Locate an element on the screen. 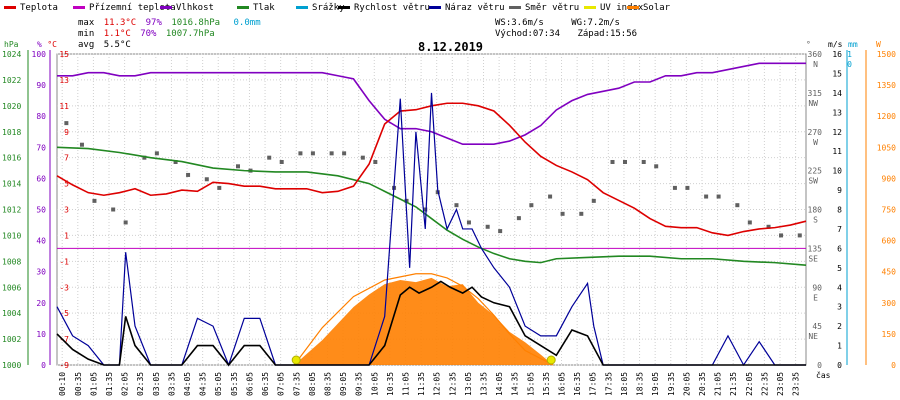 This screenshot has height=400, width=900. time-tick: 08:35 is located at coordinates (327, 384).